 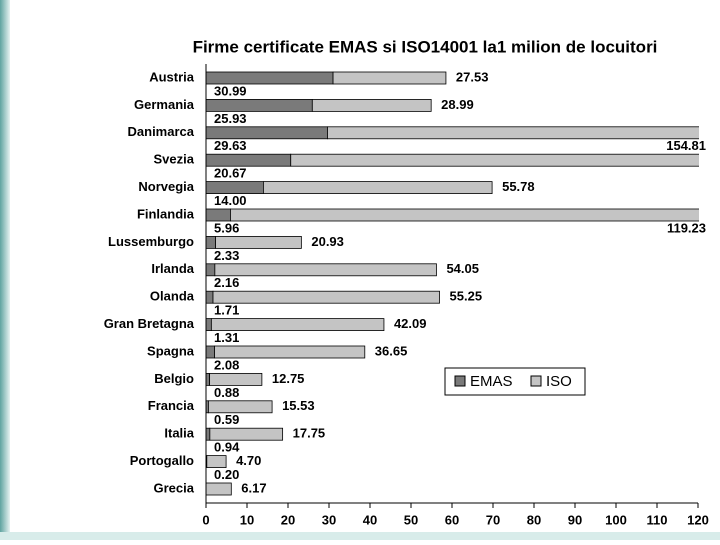 What do you see at coordinates (493, 519) in the screenshot?
I see `x-tick-label: 70` at bounding box center [493, 519].